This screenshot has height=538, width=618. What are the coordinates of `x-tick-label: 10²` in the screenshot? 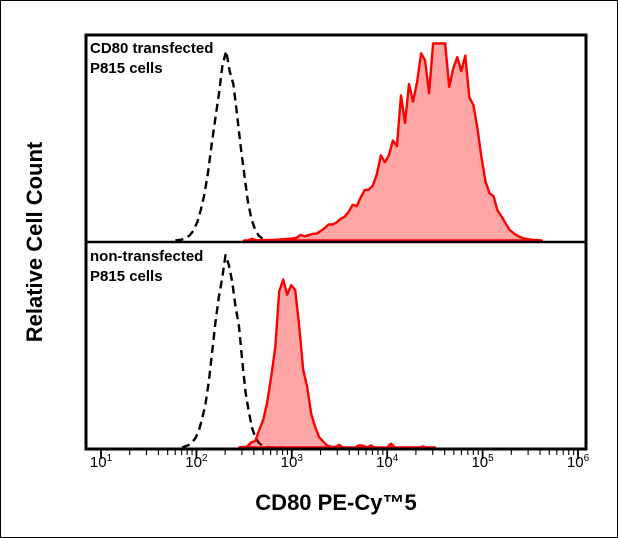 It's located at (196, 462).